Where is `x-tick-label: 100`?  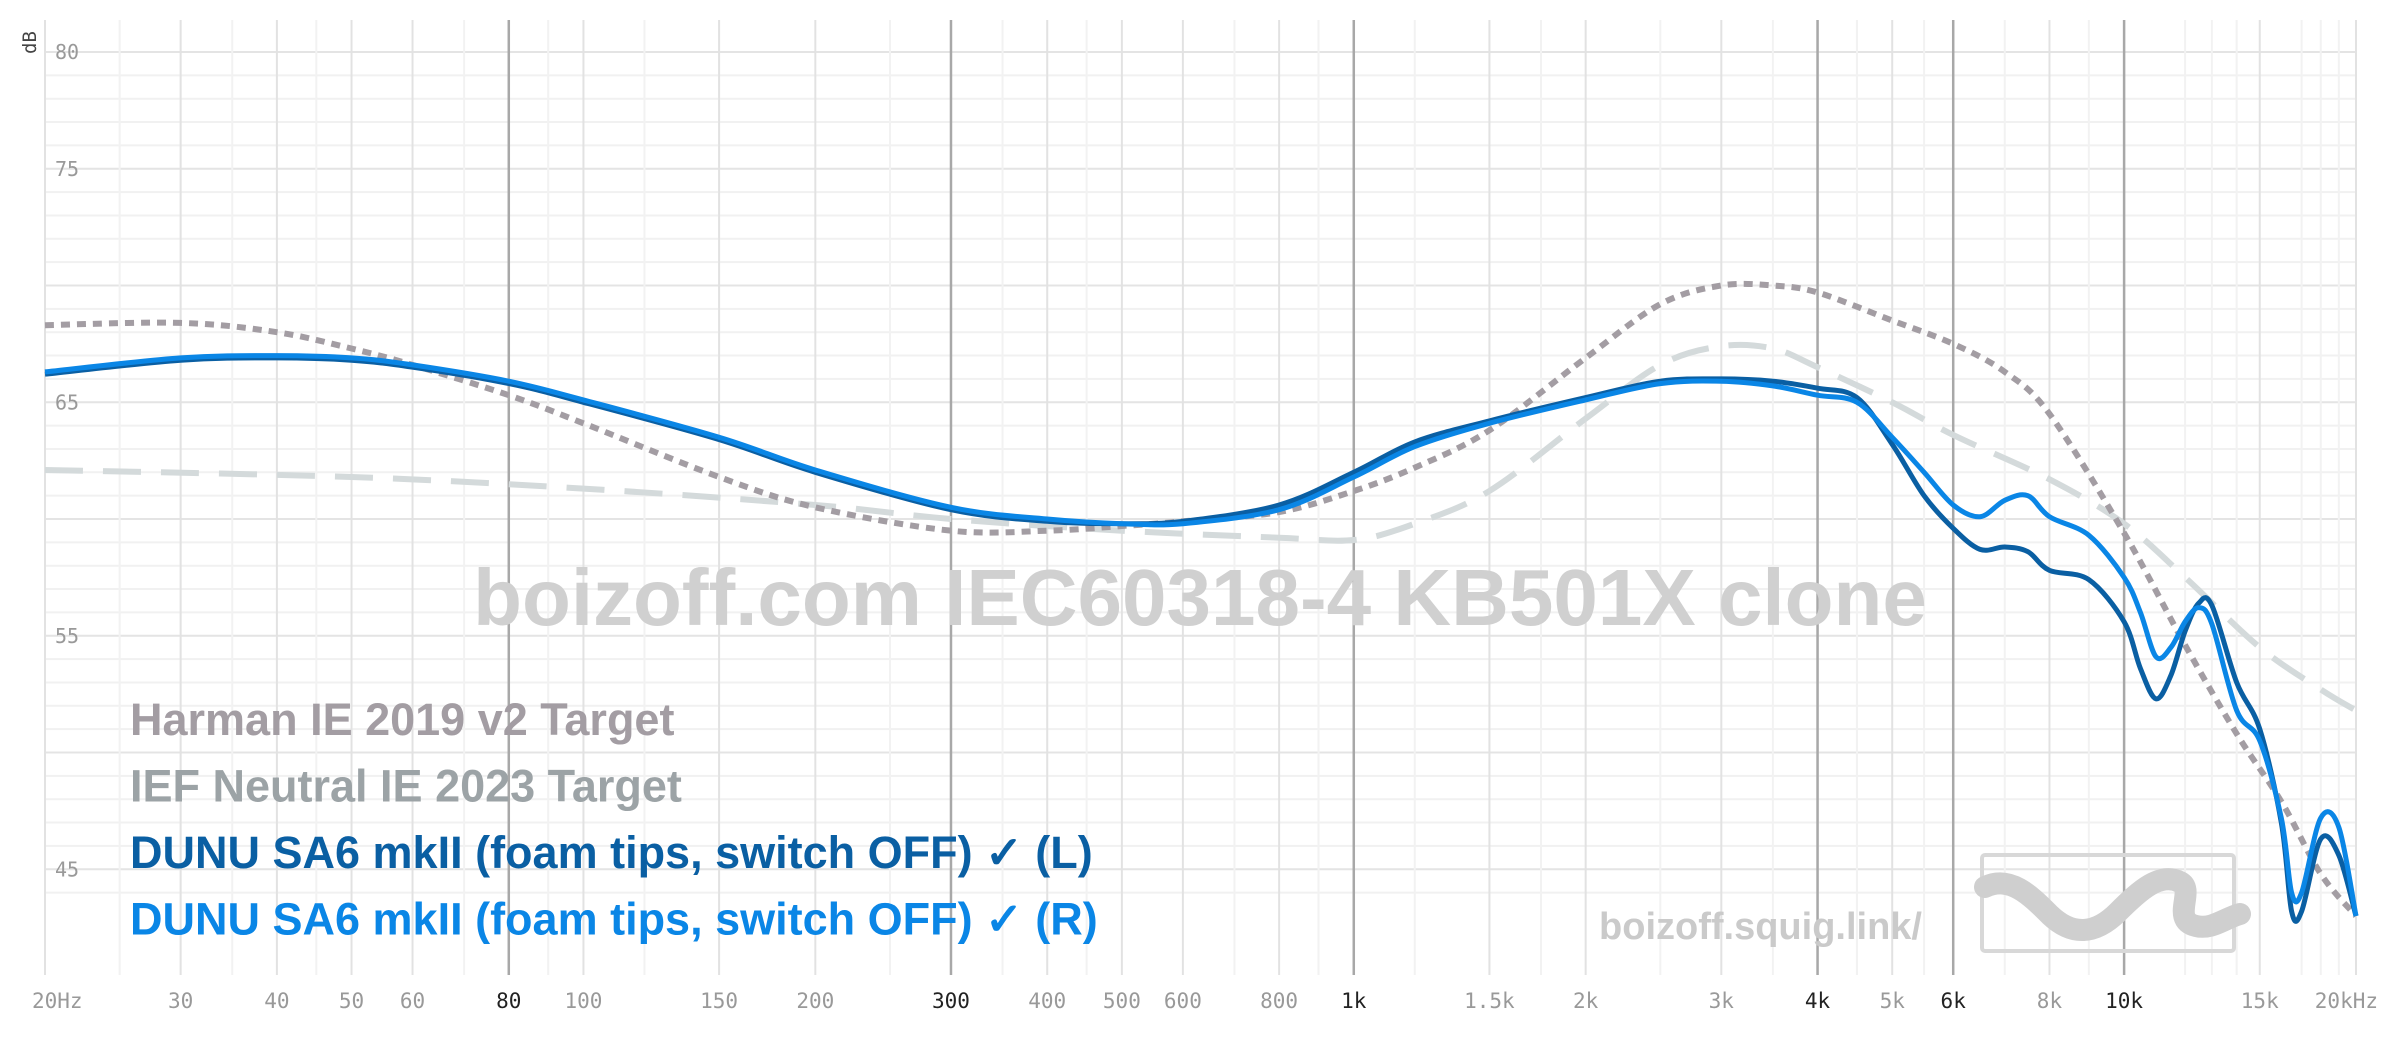 x-tick-label: 100 is located at coordinates (583, 1001).